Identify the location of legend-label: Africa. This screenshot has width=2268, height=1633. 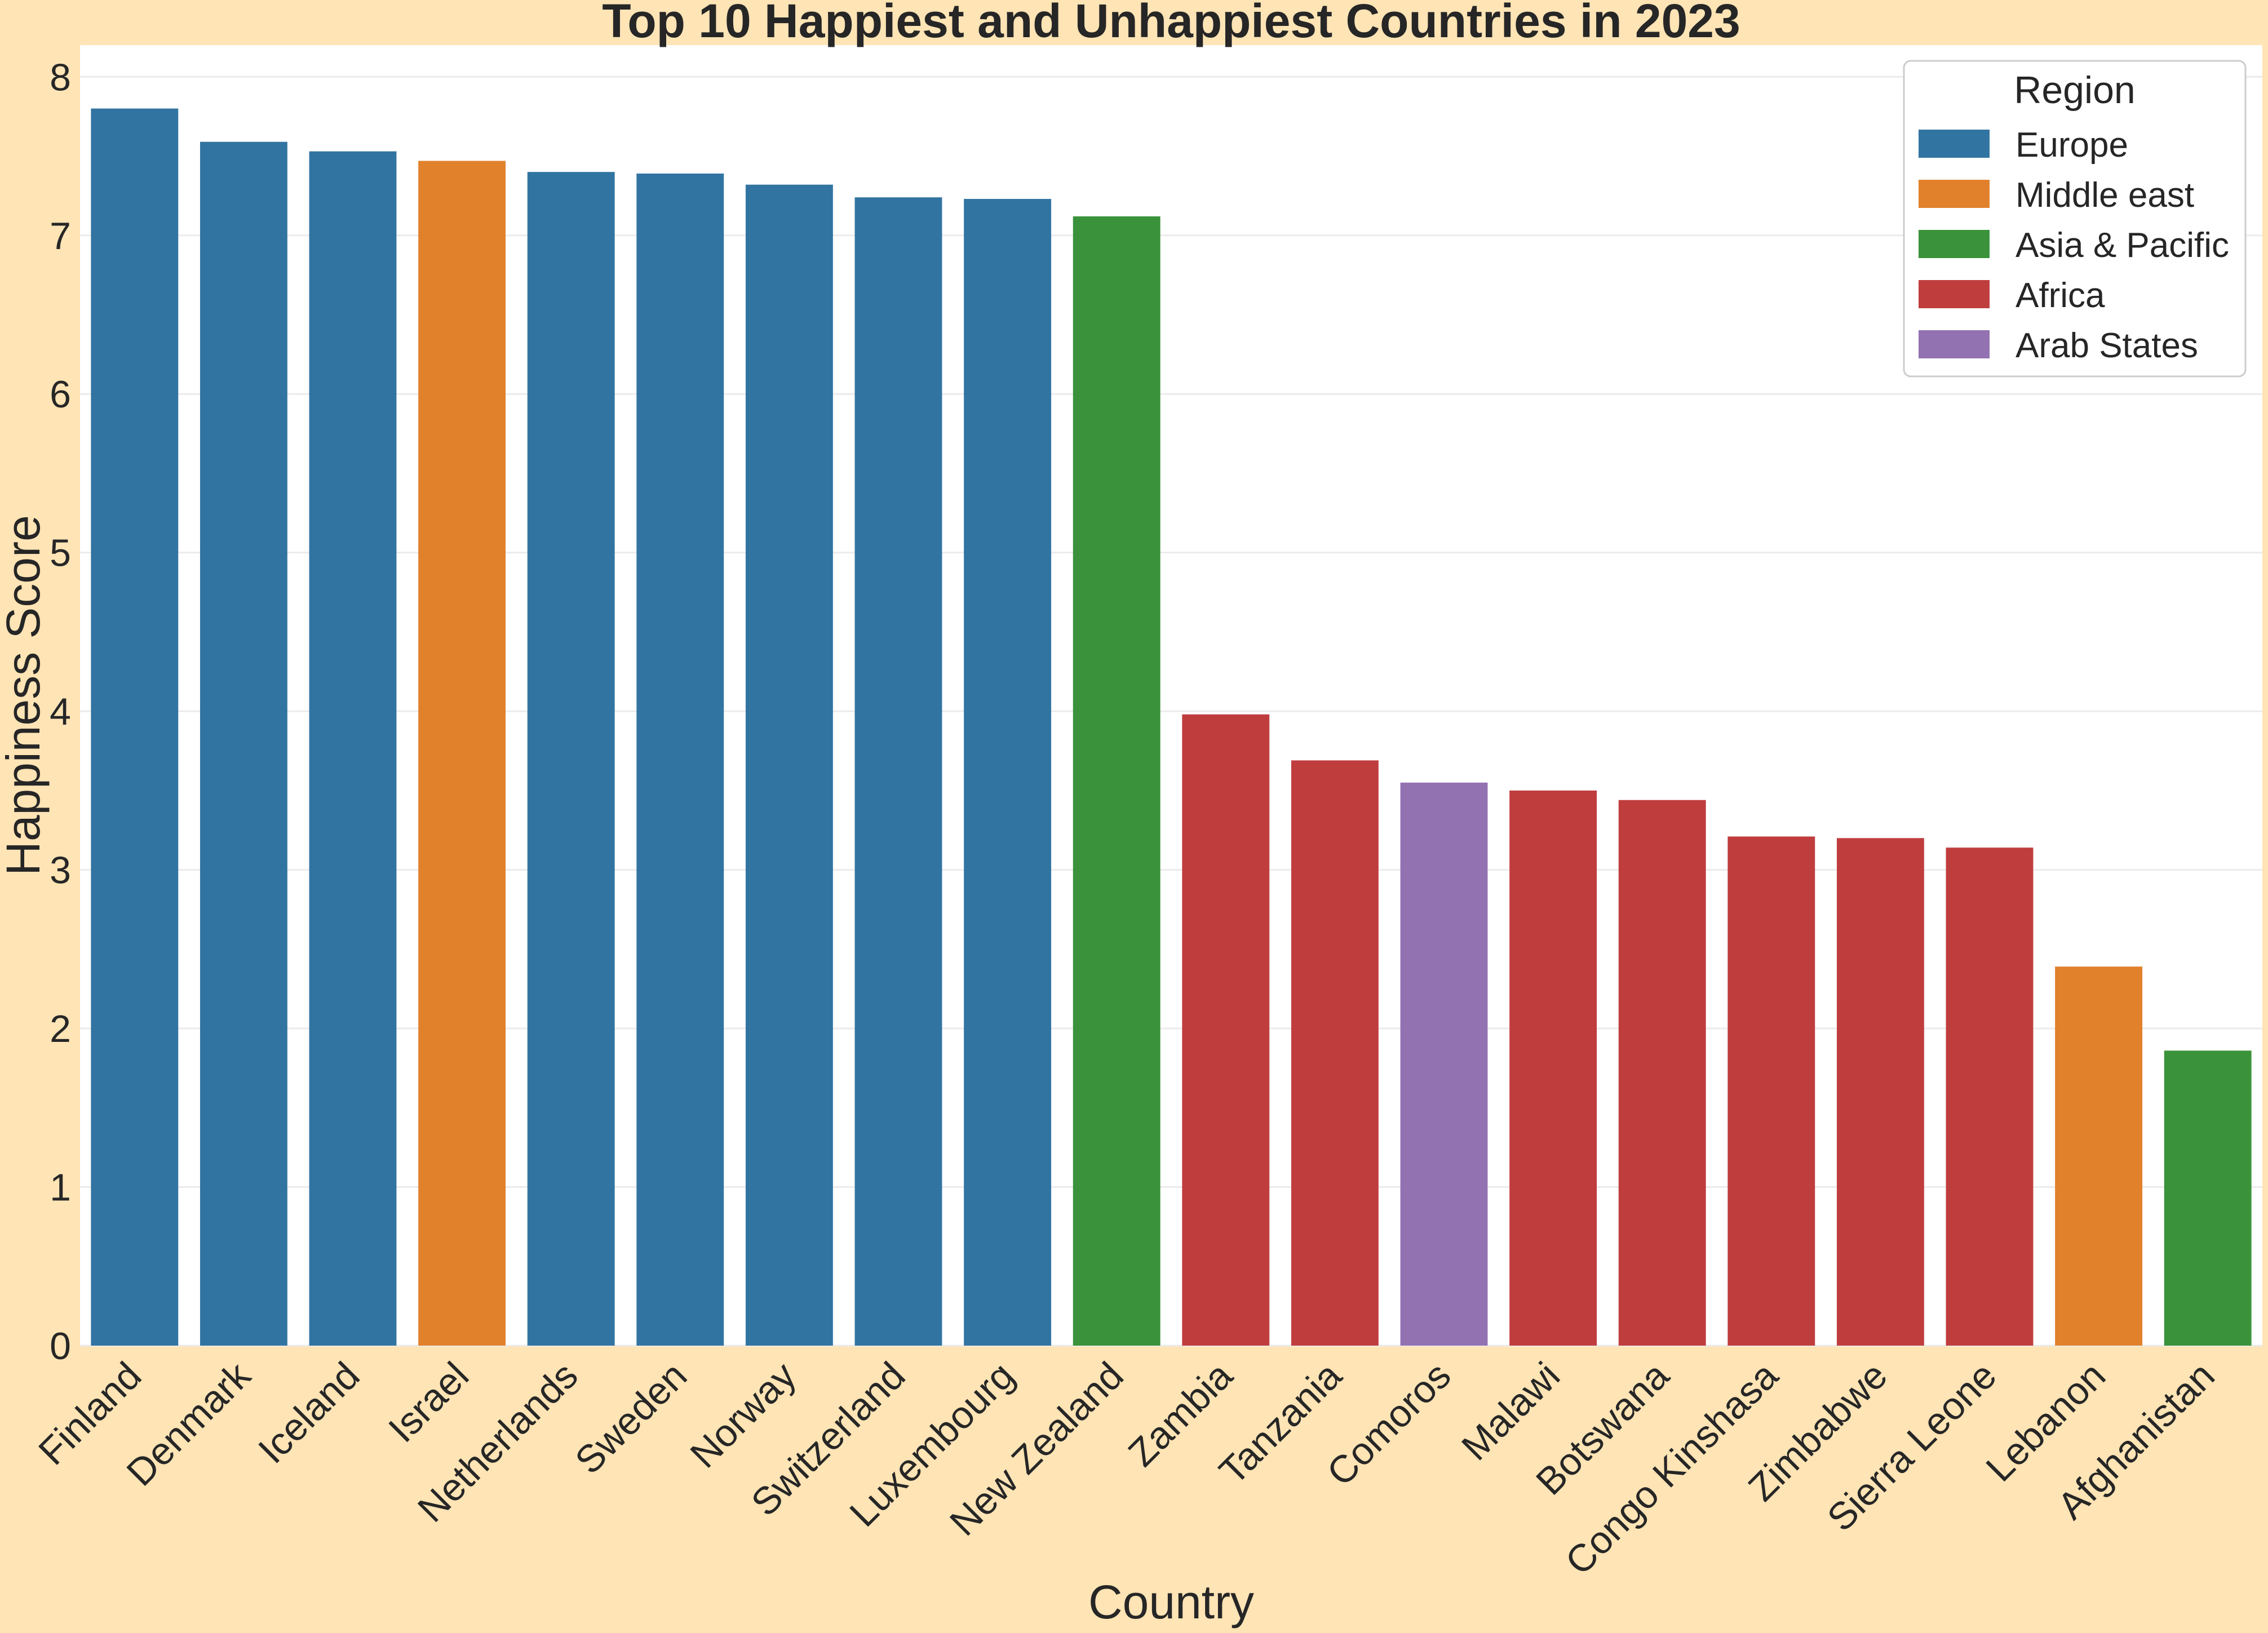
(2060, 295).